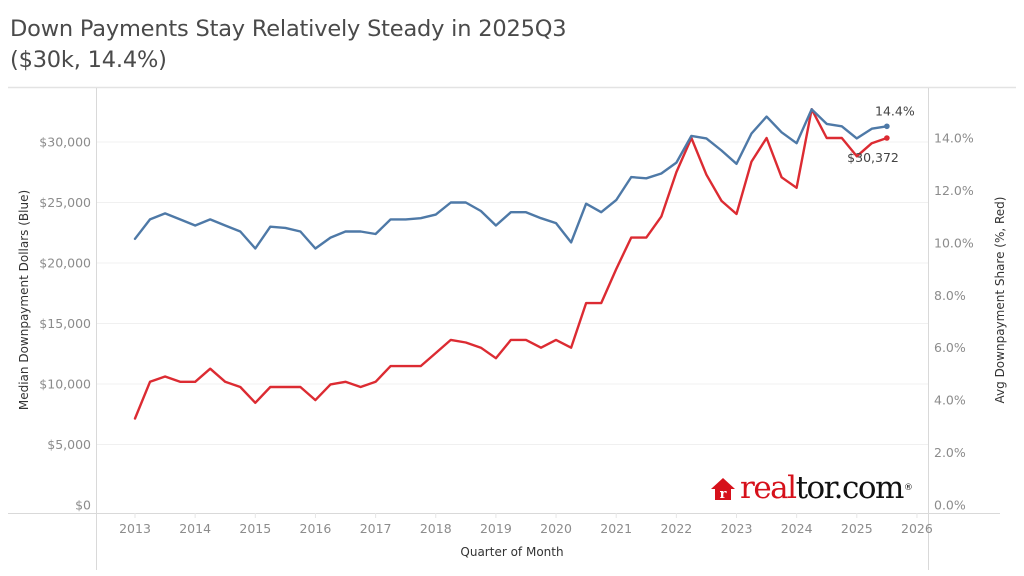 Image resolution: width=1024 pixels, height=576 pixels. What do you see at coordinates (556, 528) in the screenshot?
I see `x-tick-label: 2020` at bounding box center [556, 528].